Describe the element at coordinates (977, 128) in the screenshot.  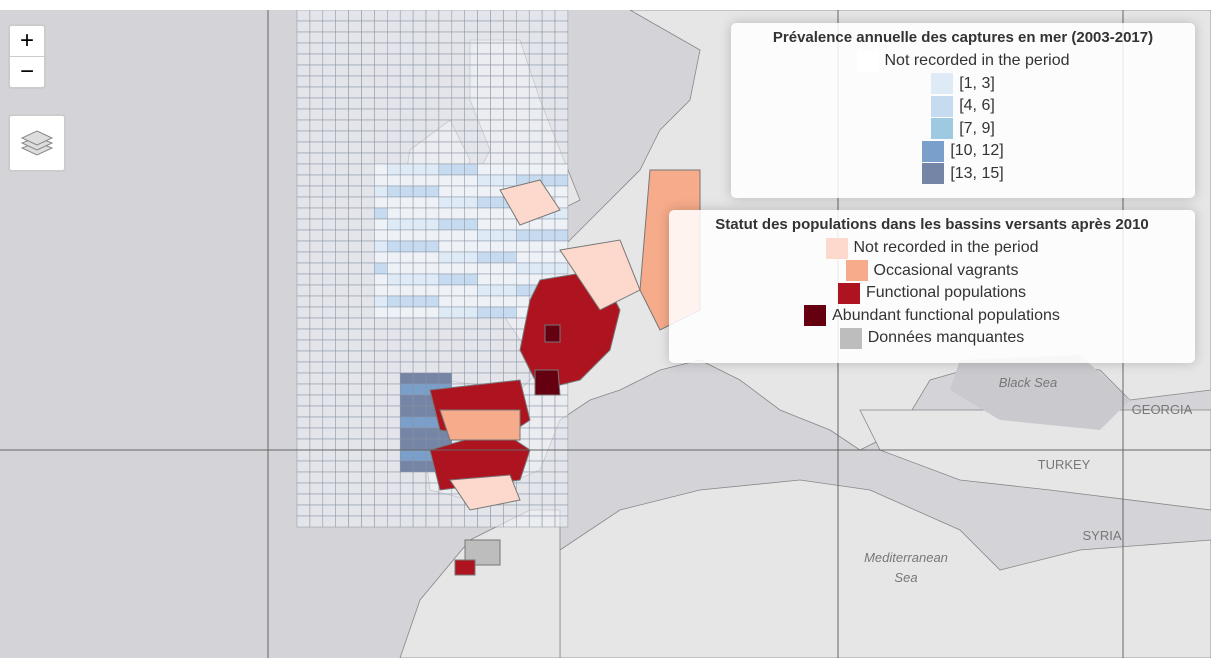
I see `legend-label: [7, 9]` at that location.